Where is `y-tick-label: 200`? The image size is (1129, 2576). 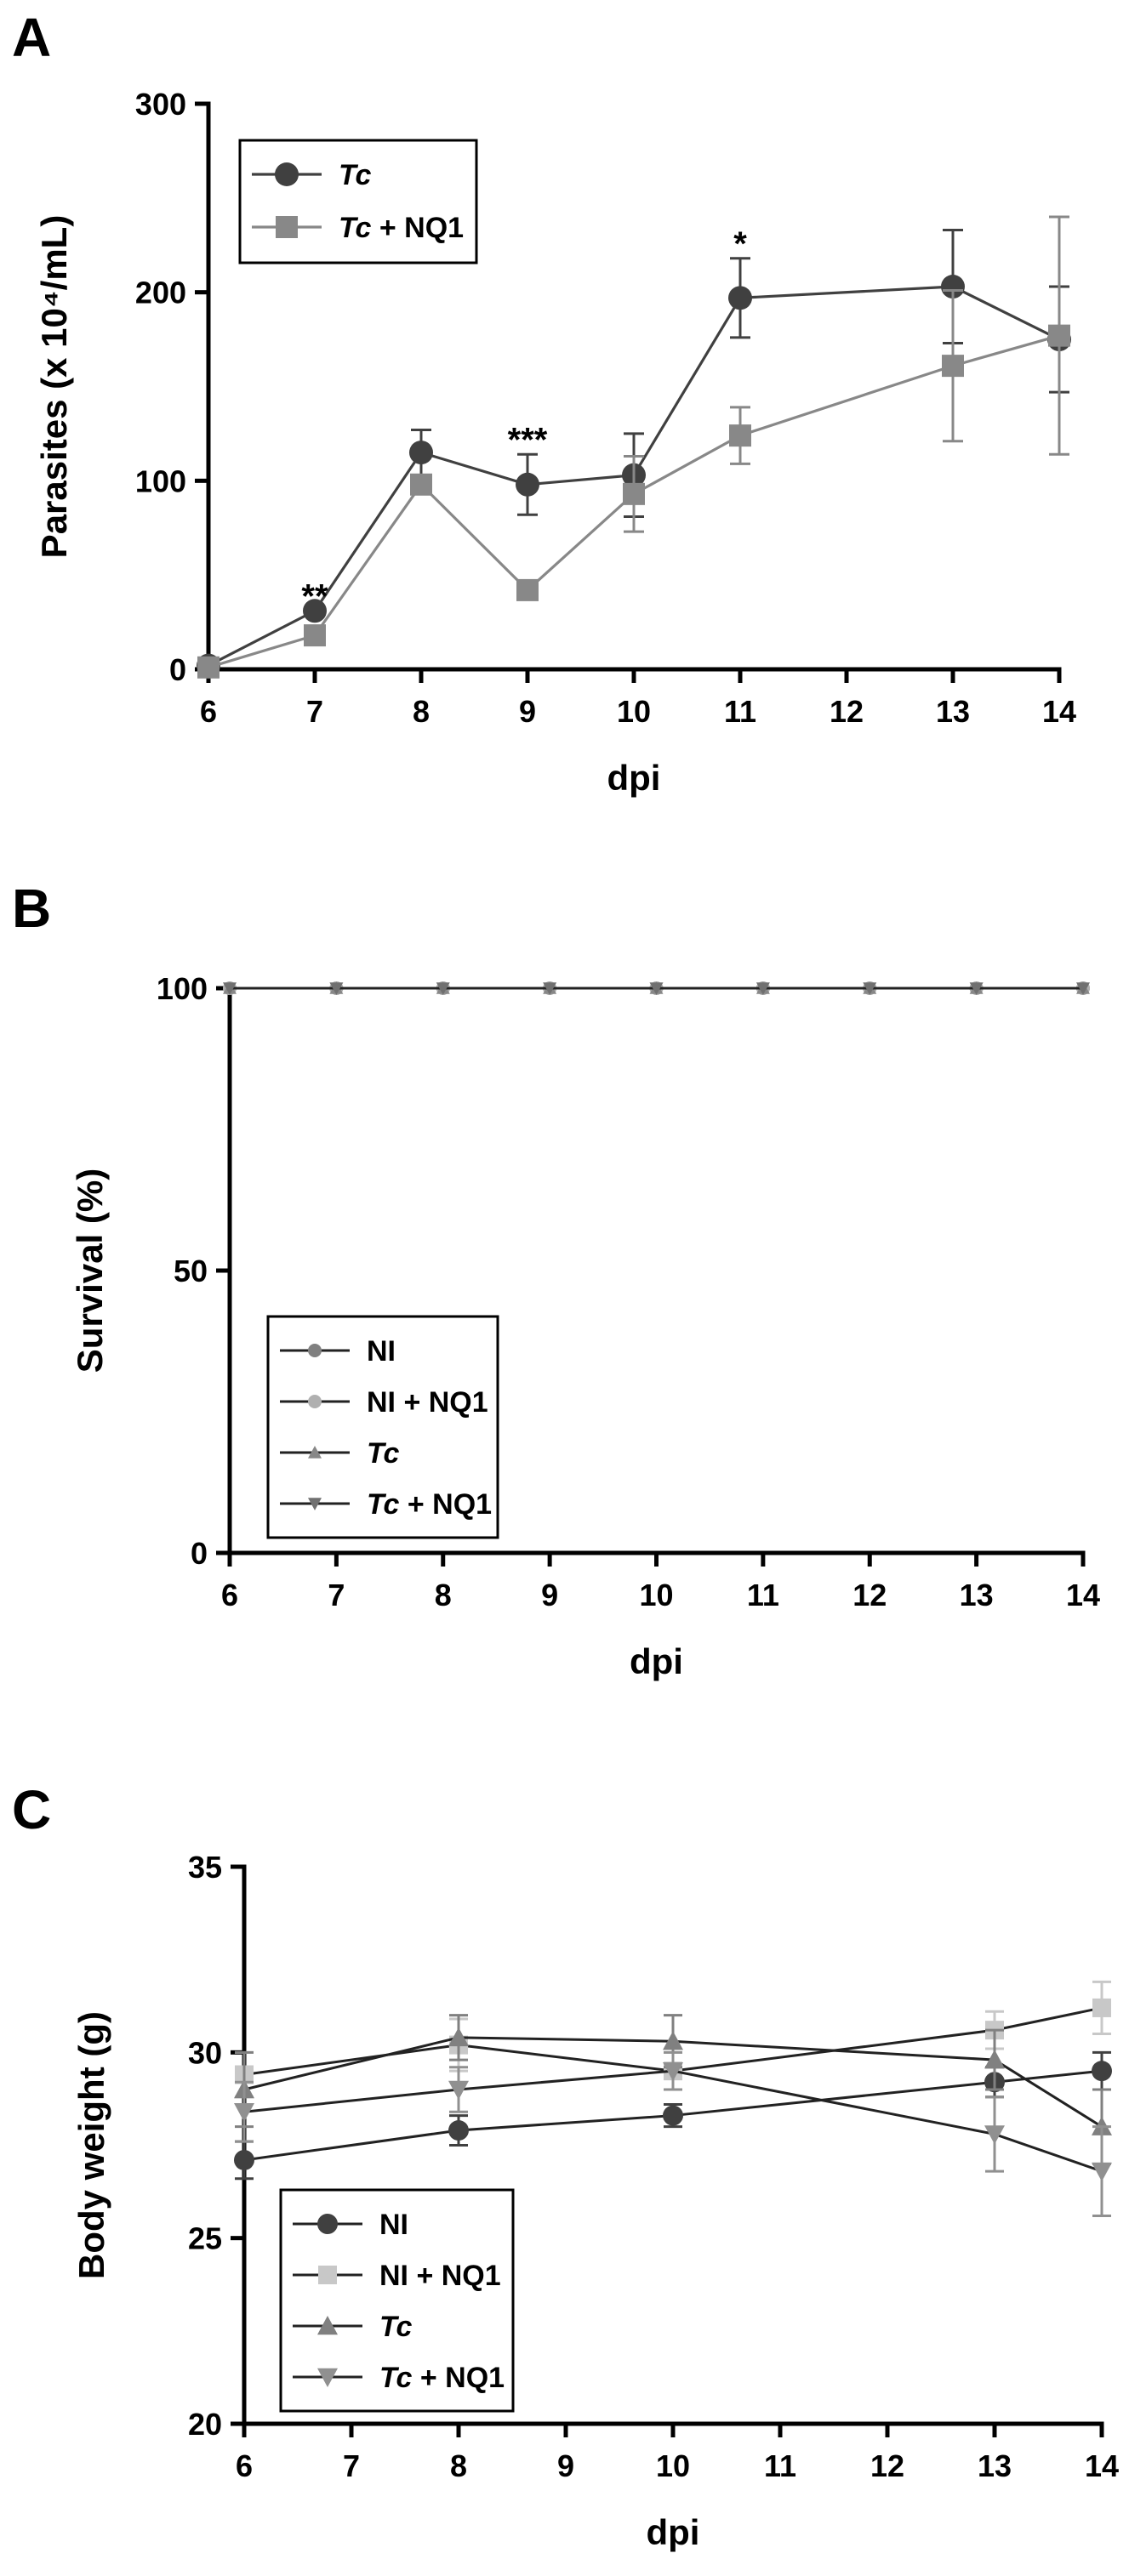 y-tick-label: 200 is located at coordinates (160, 293).